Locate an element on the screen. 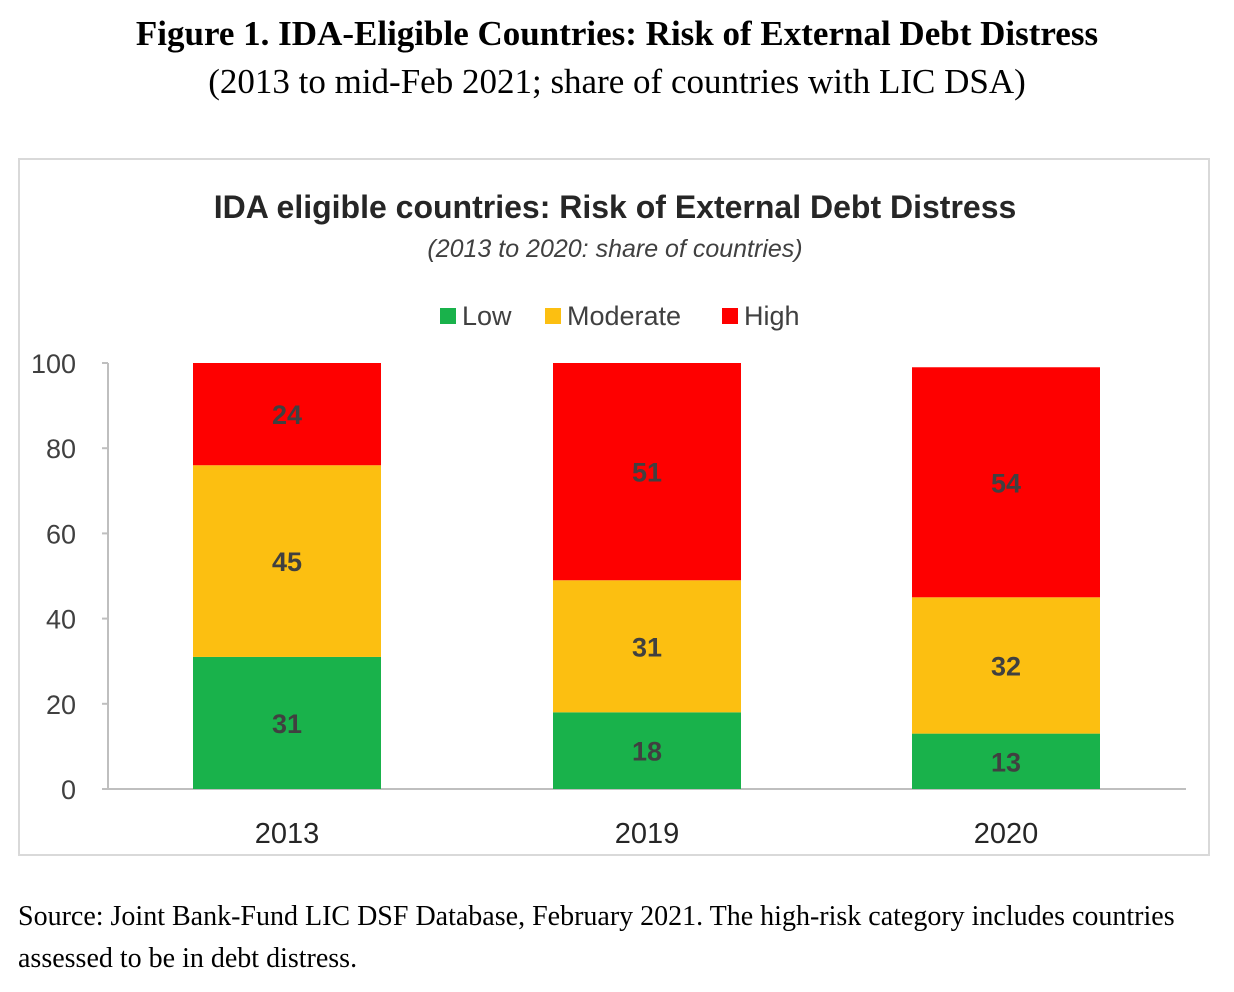  bar-segment-high-2013 is located at coordinates (287, 414).